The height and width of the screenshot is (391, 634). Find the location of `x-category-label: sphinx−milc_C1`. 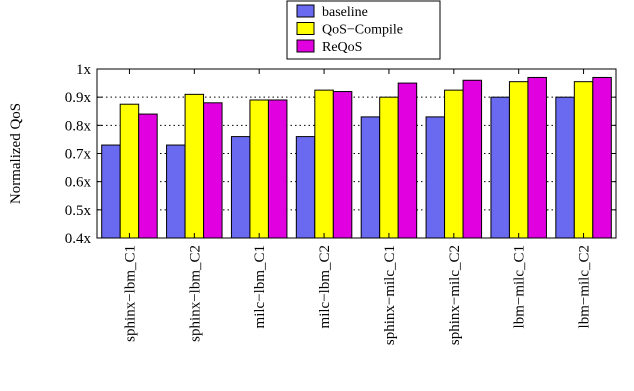

x-category-label: sphinx−milc_C1 is located at coordinates (390, 295).